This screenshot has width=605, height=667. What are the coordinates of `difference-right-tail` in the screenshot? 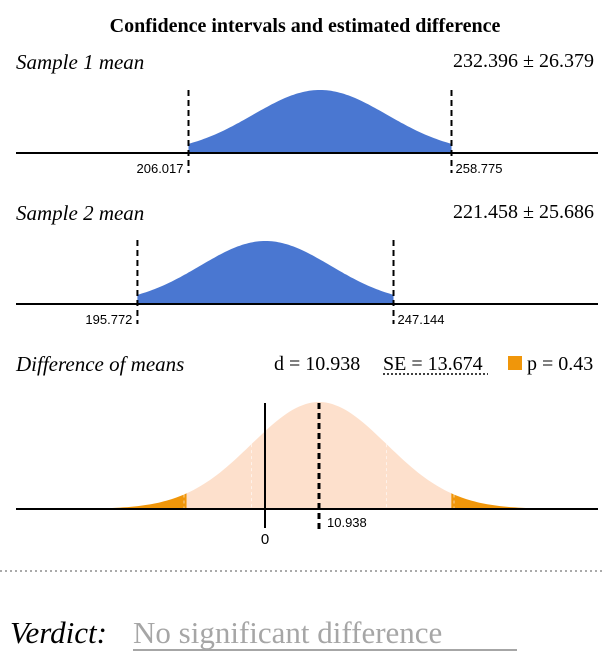 It's located at (528, 501).